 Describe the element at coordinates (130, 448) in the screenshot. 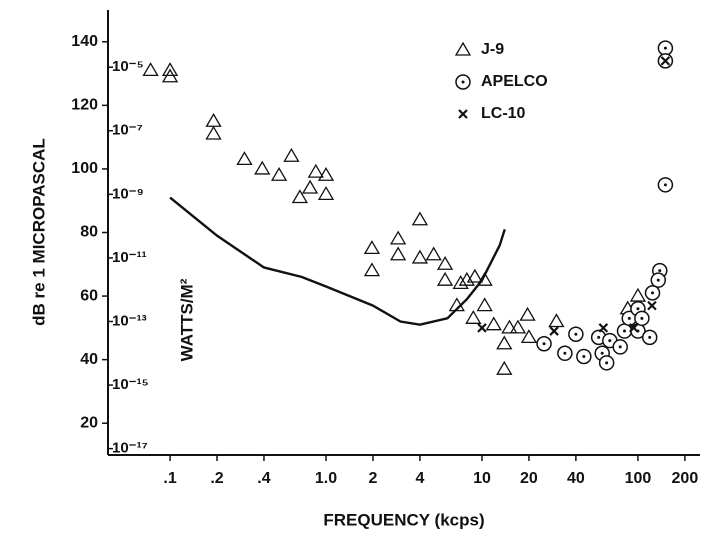

I see `y2-tick-label: 10⁻¹⁷` at that location.